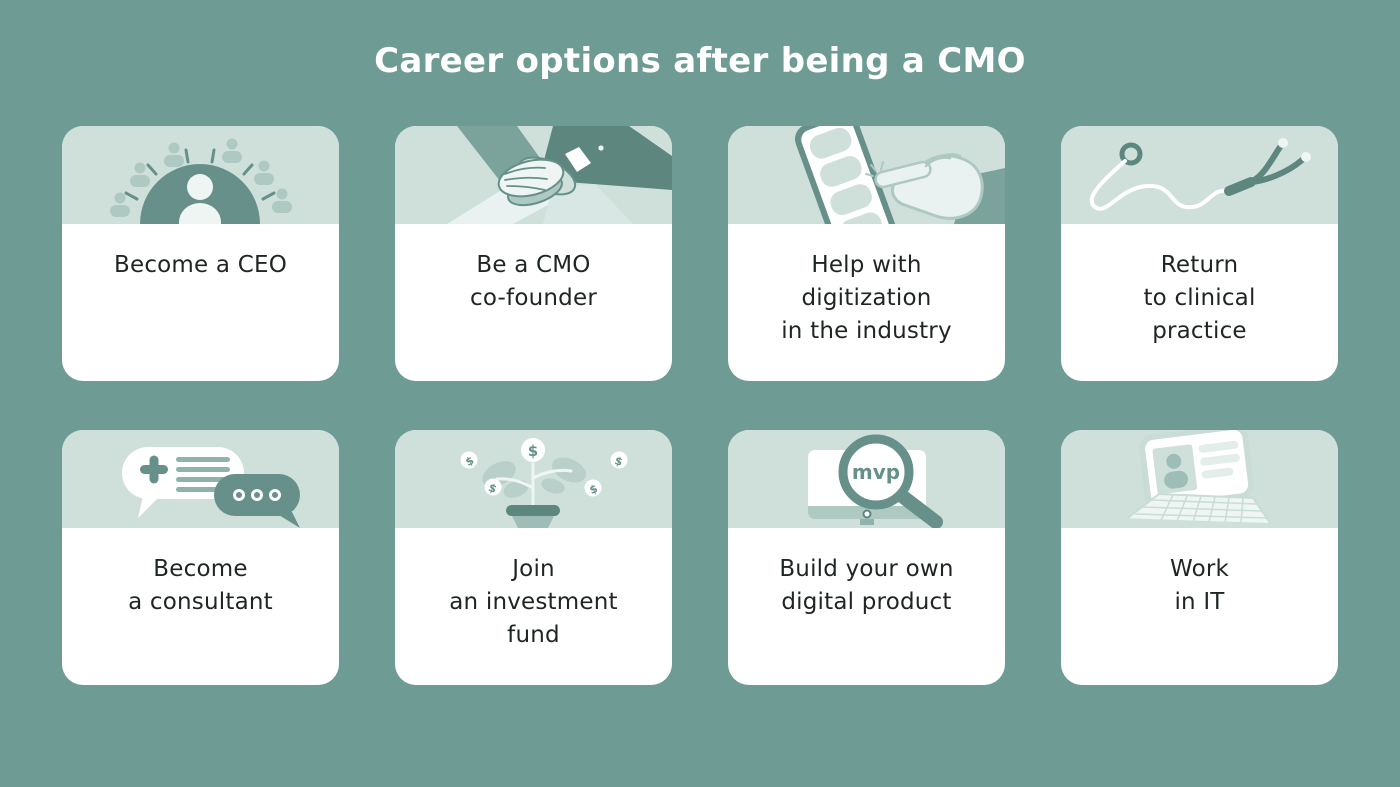 The height and width of the screenshot is (787, 1400). I want to click on magnifier-label: mvp, so click(876, 472).